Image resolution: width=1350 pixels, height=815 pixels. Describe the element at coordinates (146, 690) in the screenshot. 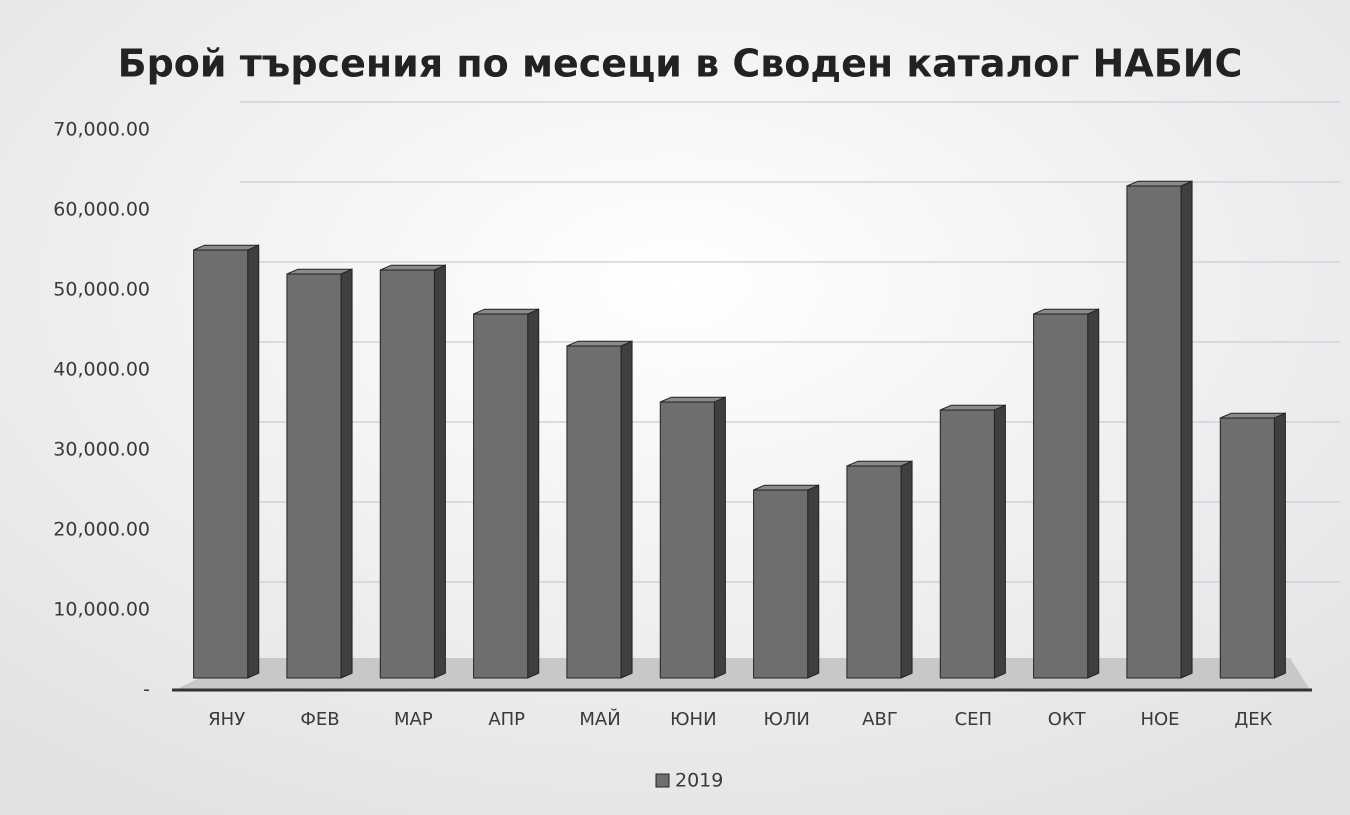

I see `y-tick-label: -` at that location.